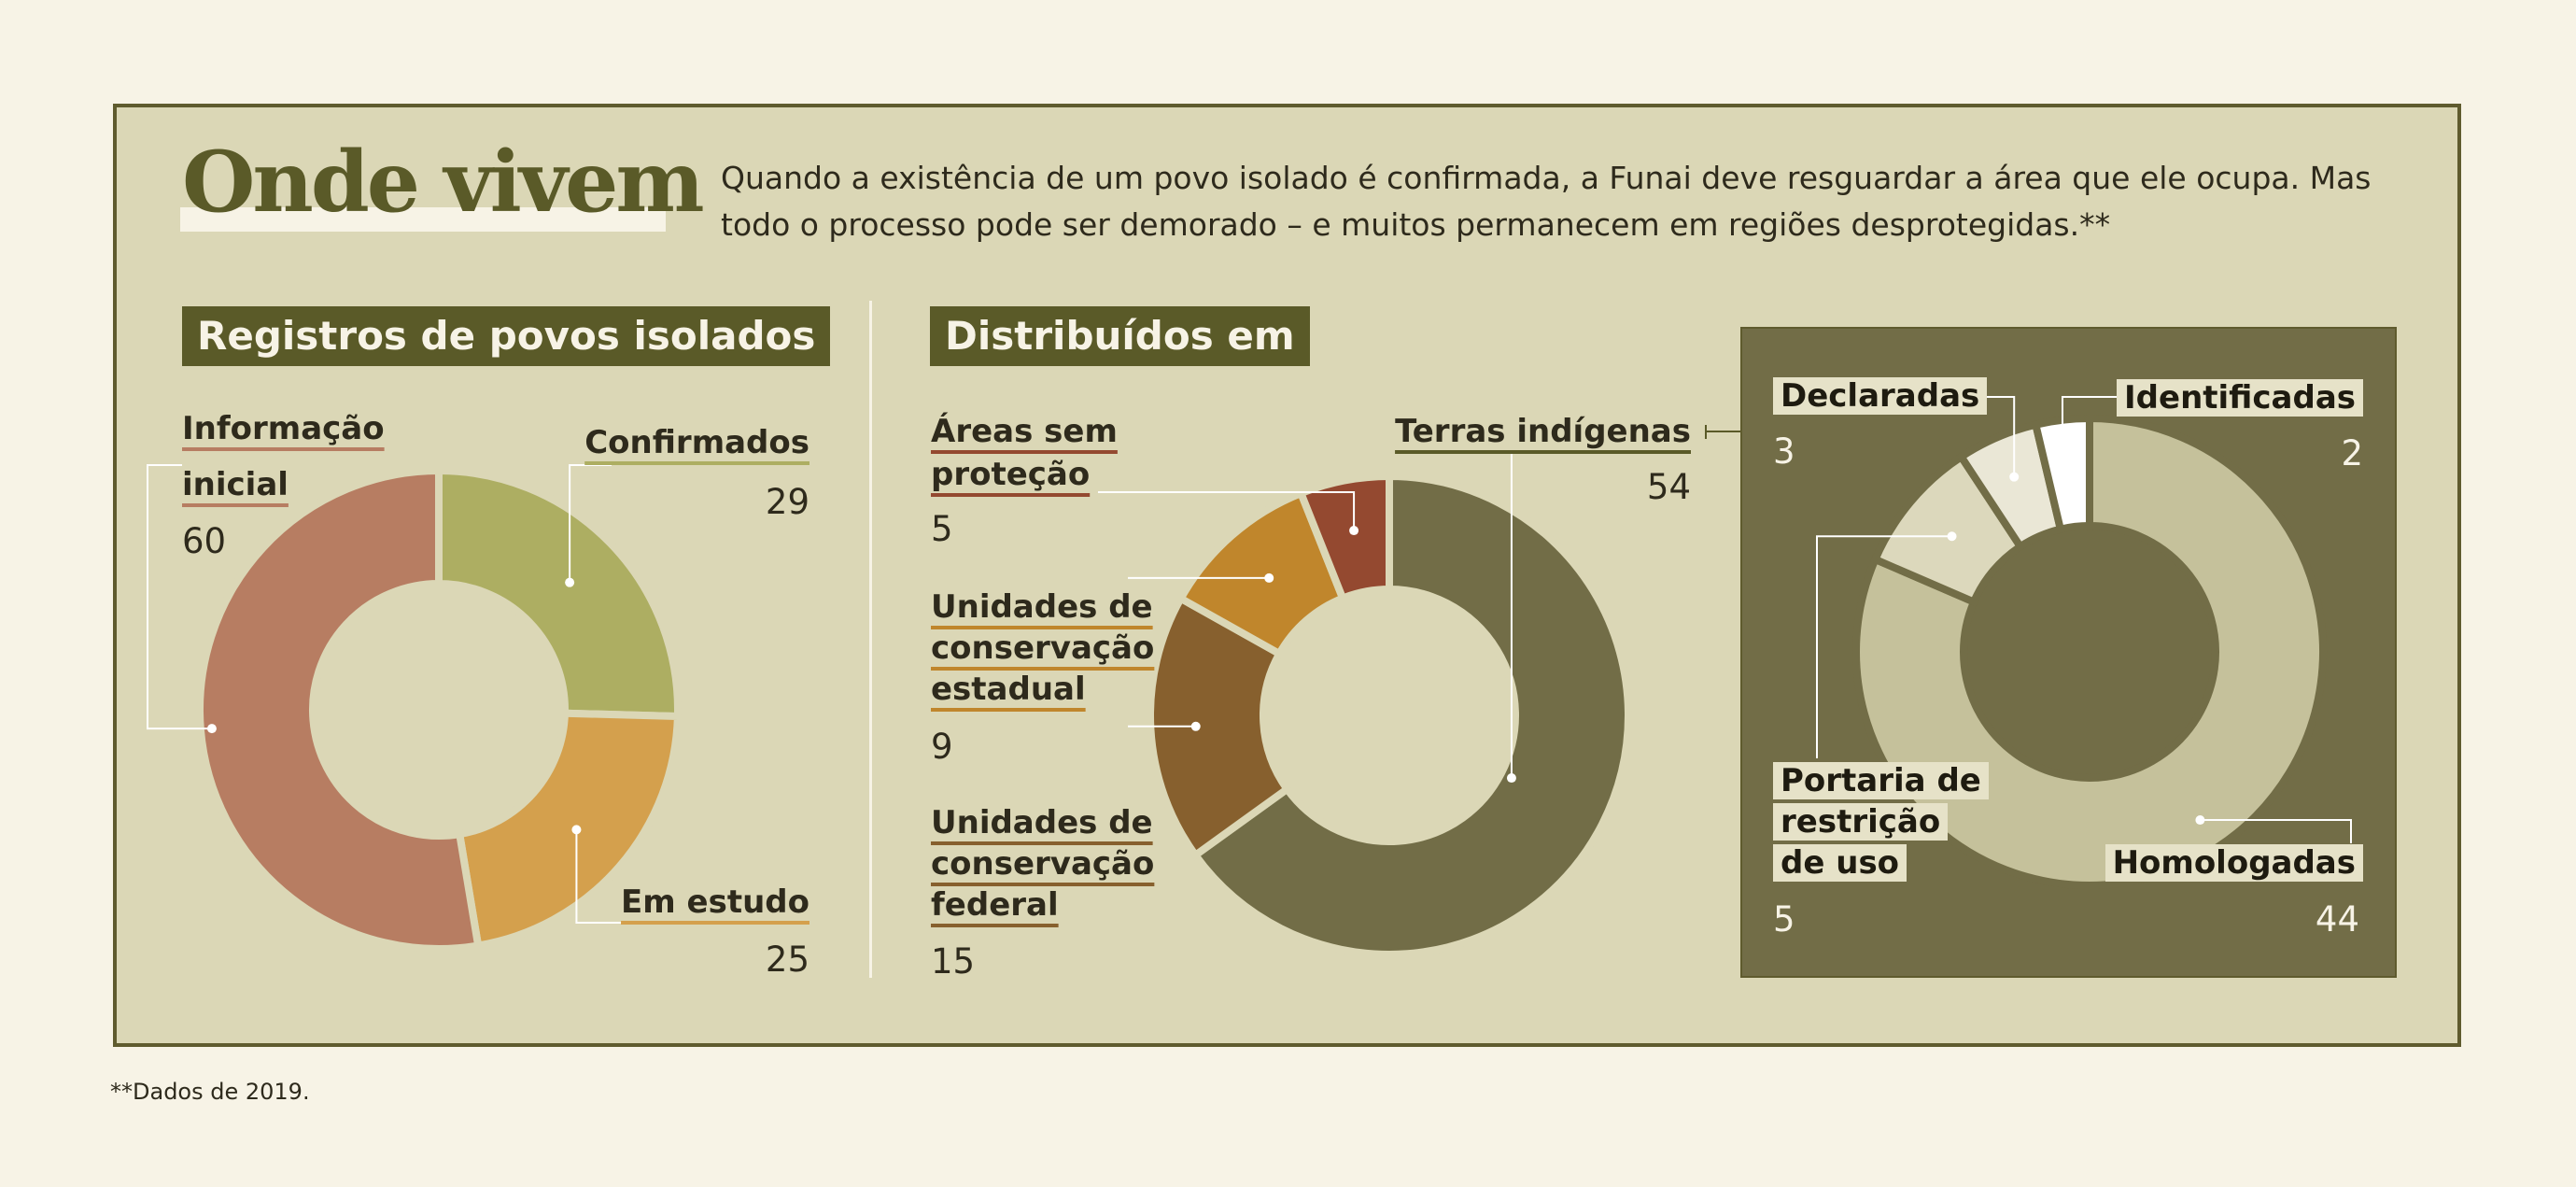 This screenshot has width=2576, height=1187. I want to click on leader-homologadas, so click(2276, 831).